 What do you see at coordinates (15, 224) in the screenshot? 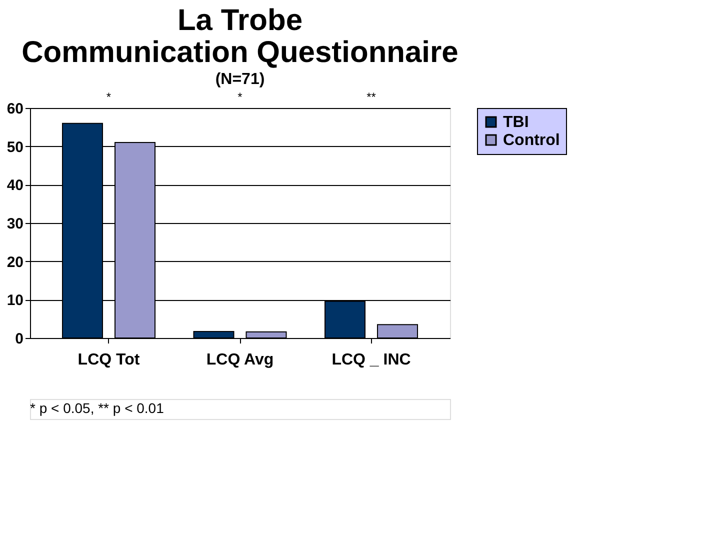
I see `y-tick-label: 30` at bounding box center [15, 224].